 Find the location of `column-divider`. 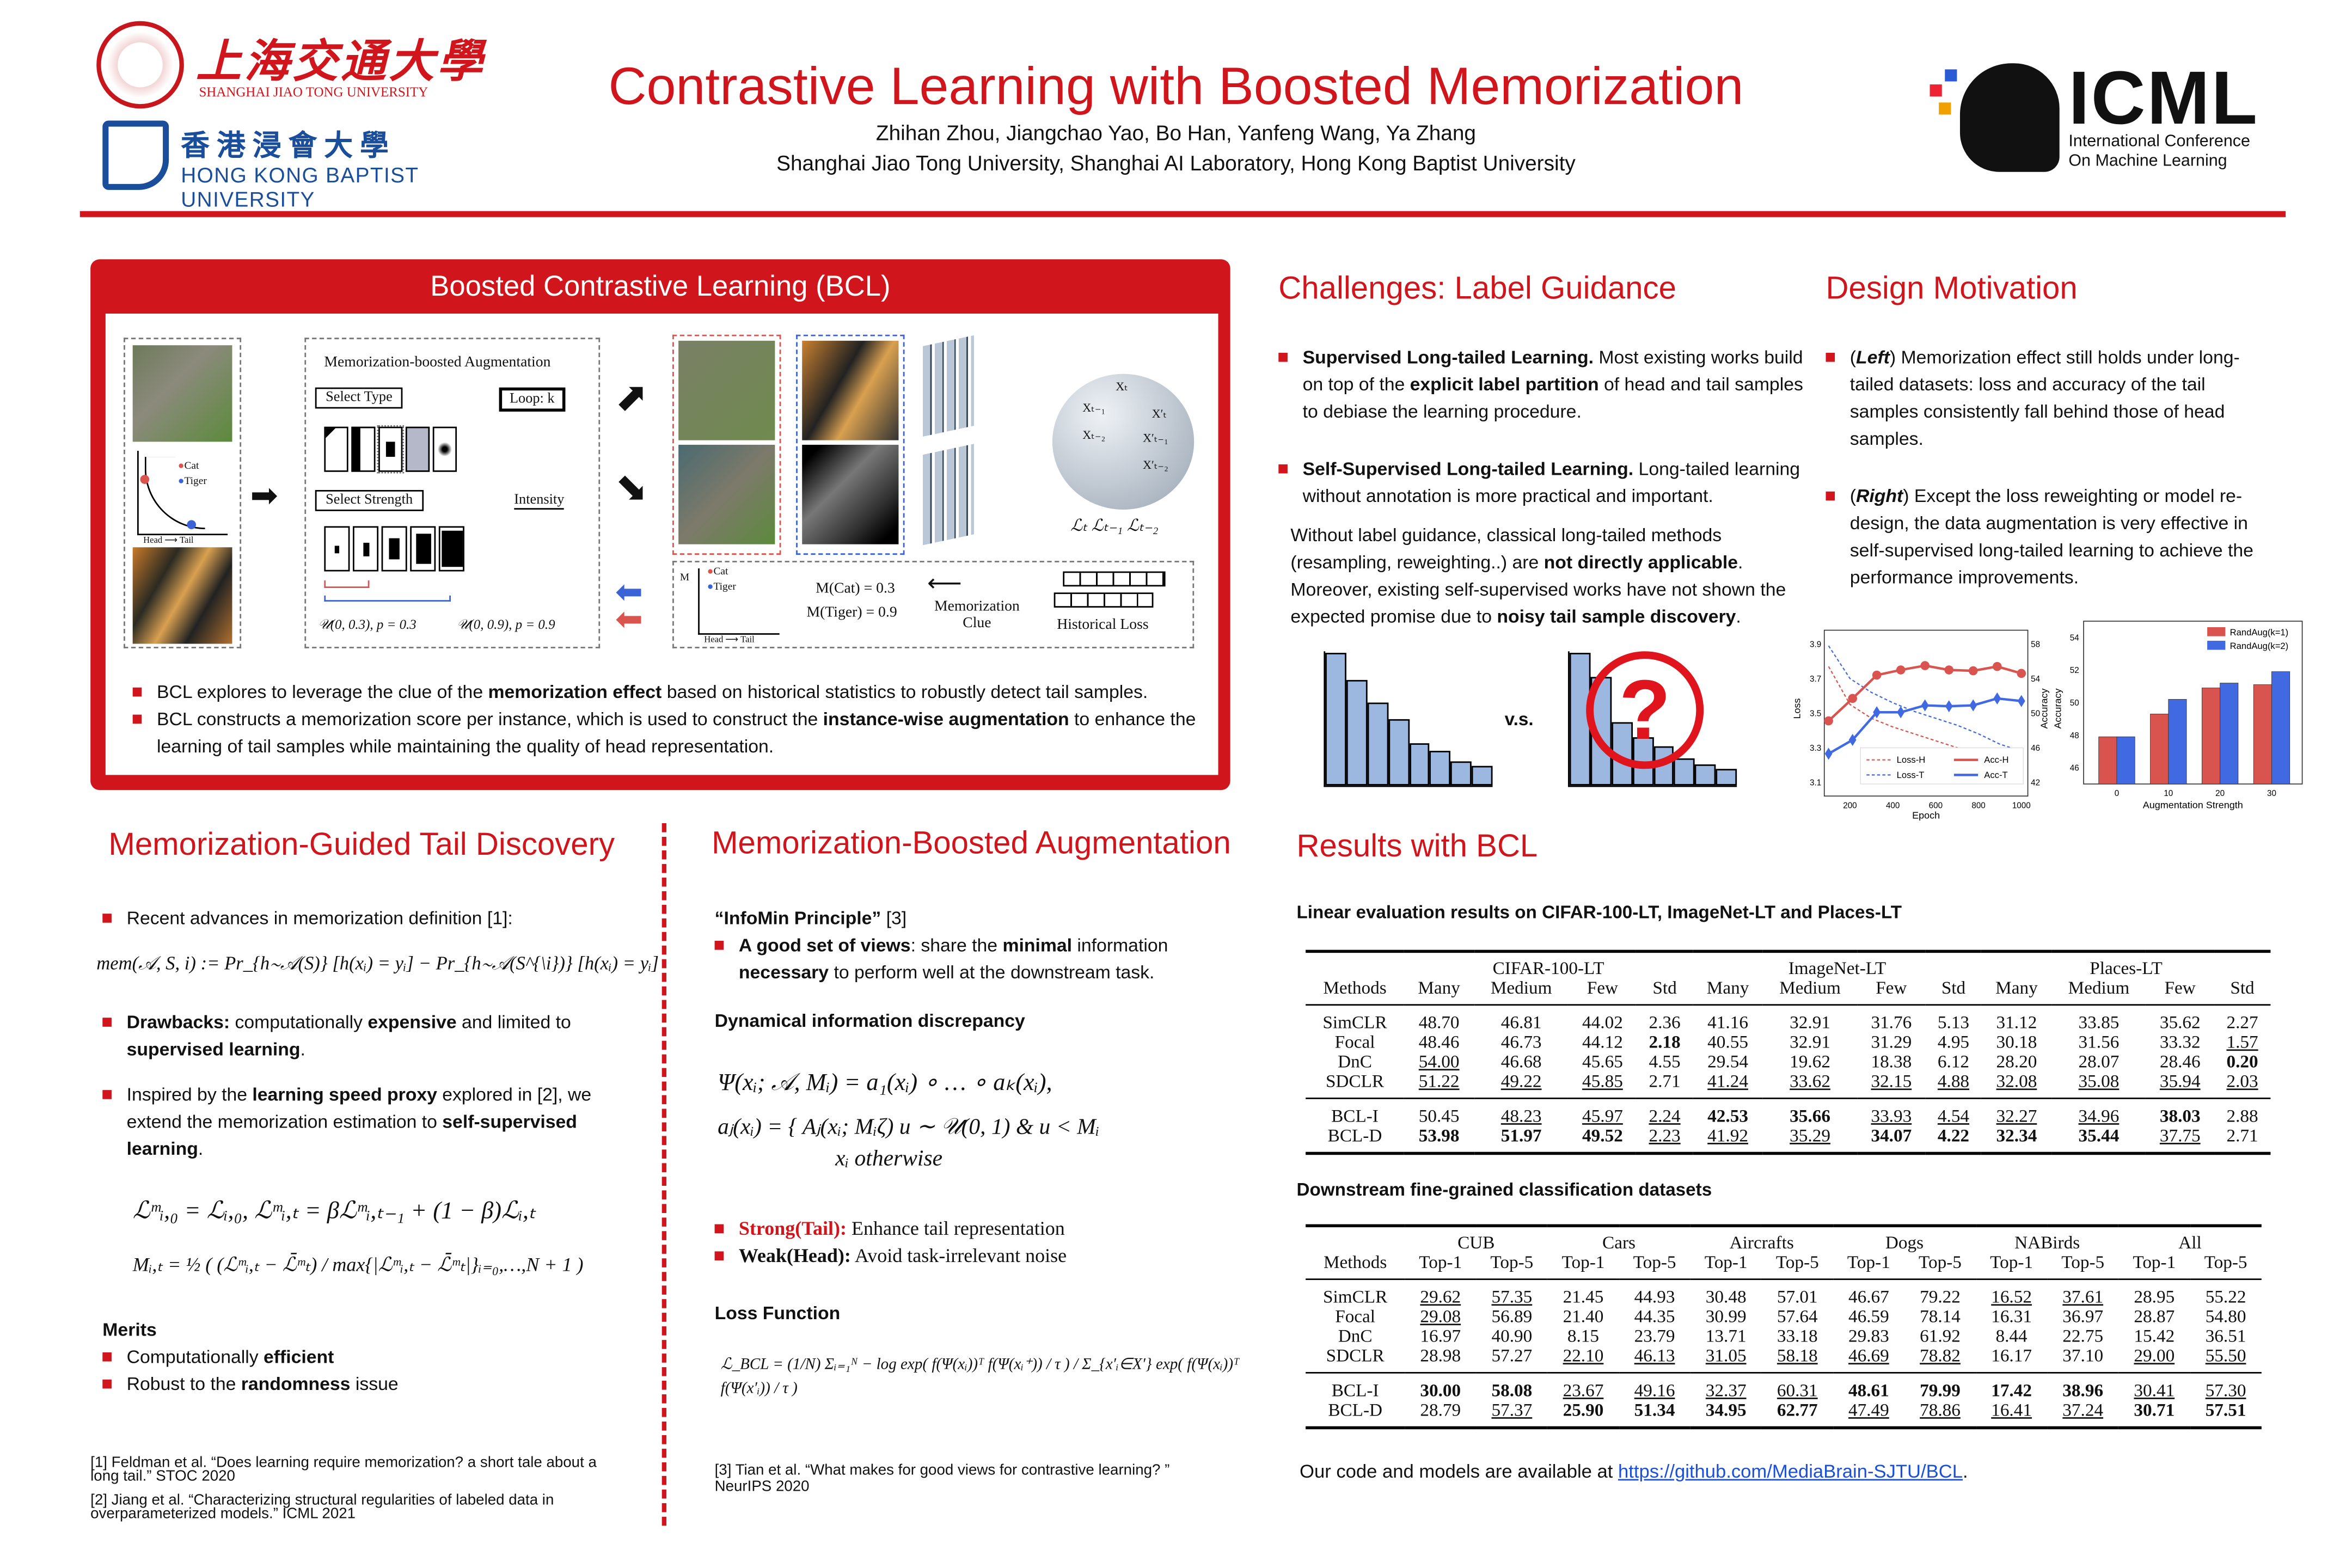

column-divider is located at coordinates (663, 1174).